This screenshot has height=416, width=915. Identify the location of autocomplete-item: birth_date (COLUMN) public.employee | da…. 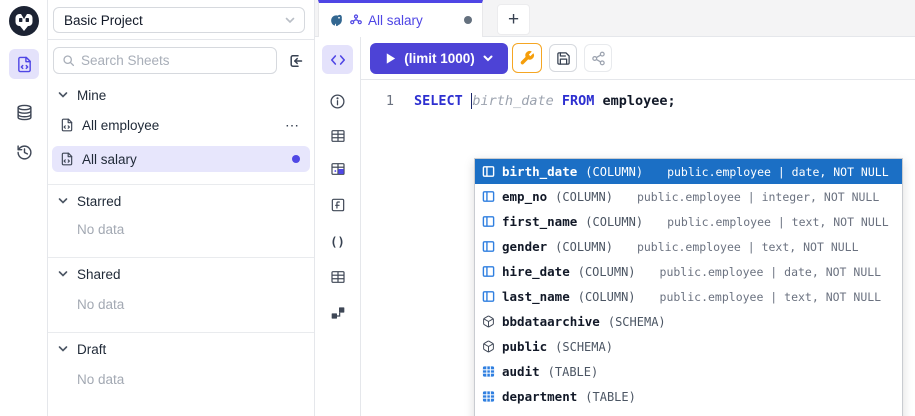
(688, 171).